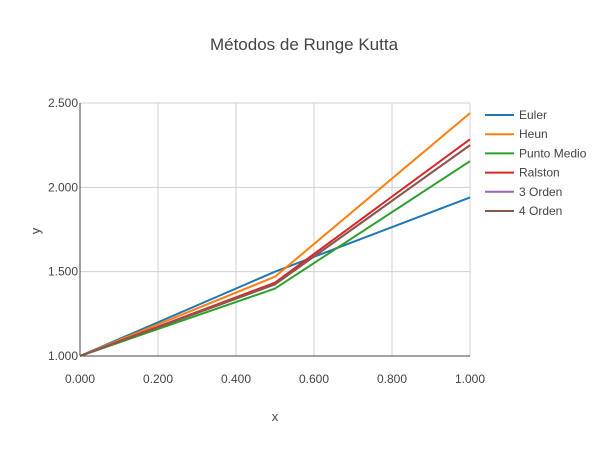  I want to click on x-tick-label: 0.400, so click(236, 379).